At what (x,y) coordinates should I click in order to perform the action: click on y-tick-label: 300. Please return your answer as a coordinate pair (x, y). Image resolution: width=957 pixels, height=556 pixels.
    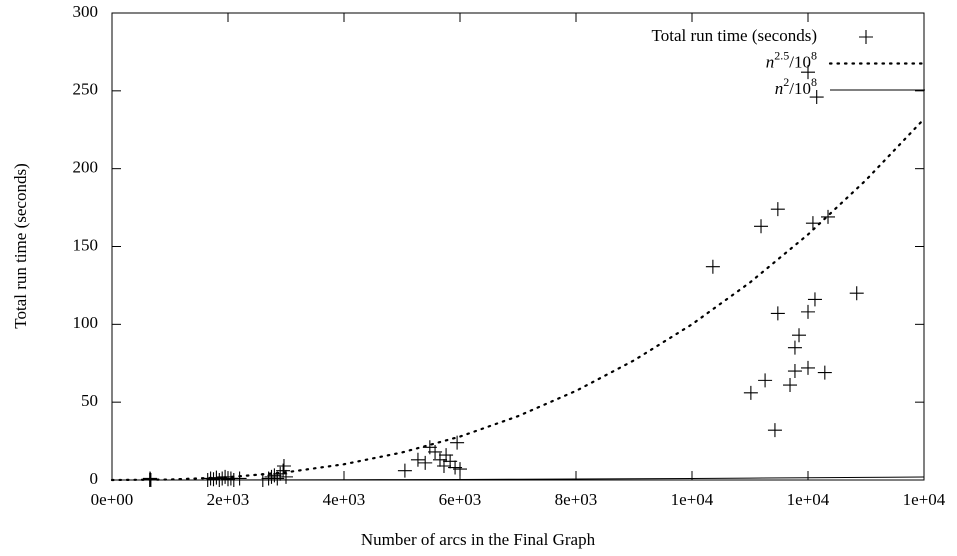
    Looking at the image, I should click on (86, 11).